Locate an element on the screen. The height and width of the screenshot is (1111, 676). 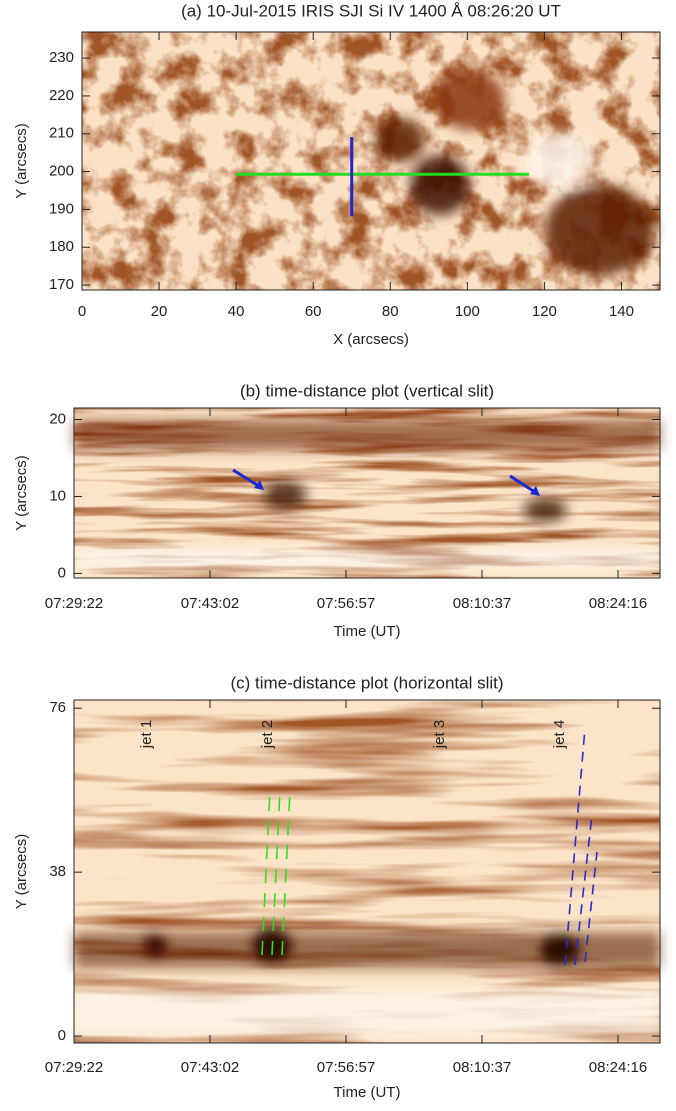
y-tick-label: 38 is located at coordinates (57, 871).